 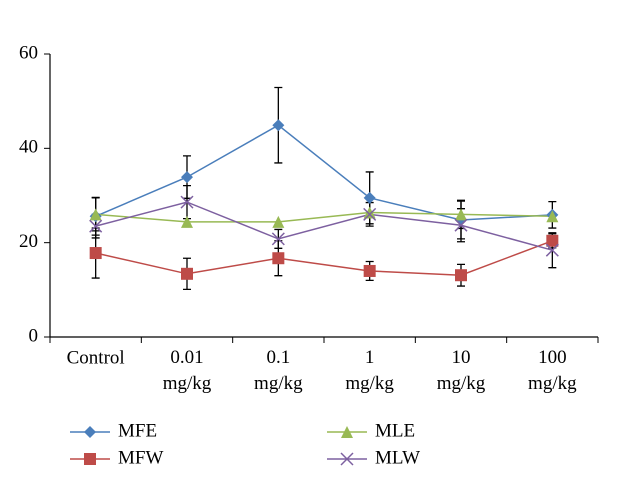 I want to click on y-tick-label: 0, so click(x=34, y=335).